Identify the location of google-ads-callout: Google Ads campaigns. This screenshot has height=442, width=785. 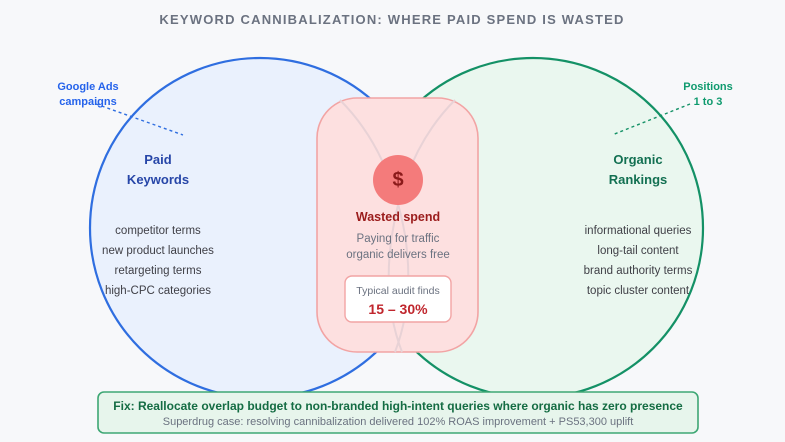
(87, 95).